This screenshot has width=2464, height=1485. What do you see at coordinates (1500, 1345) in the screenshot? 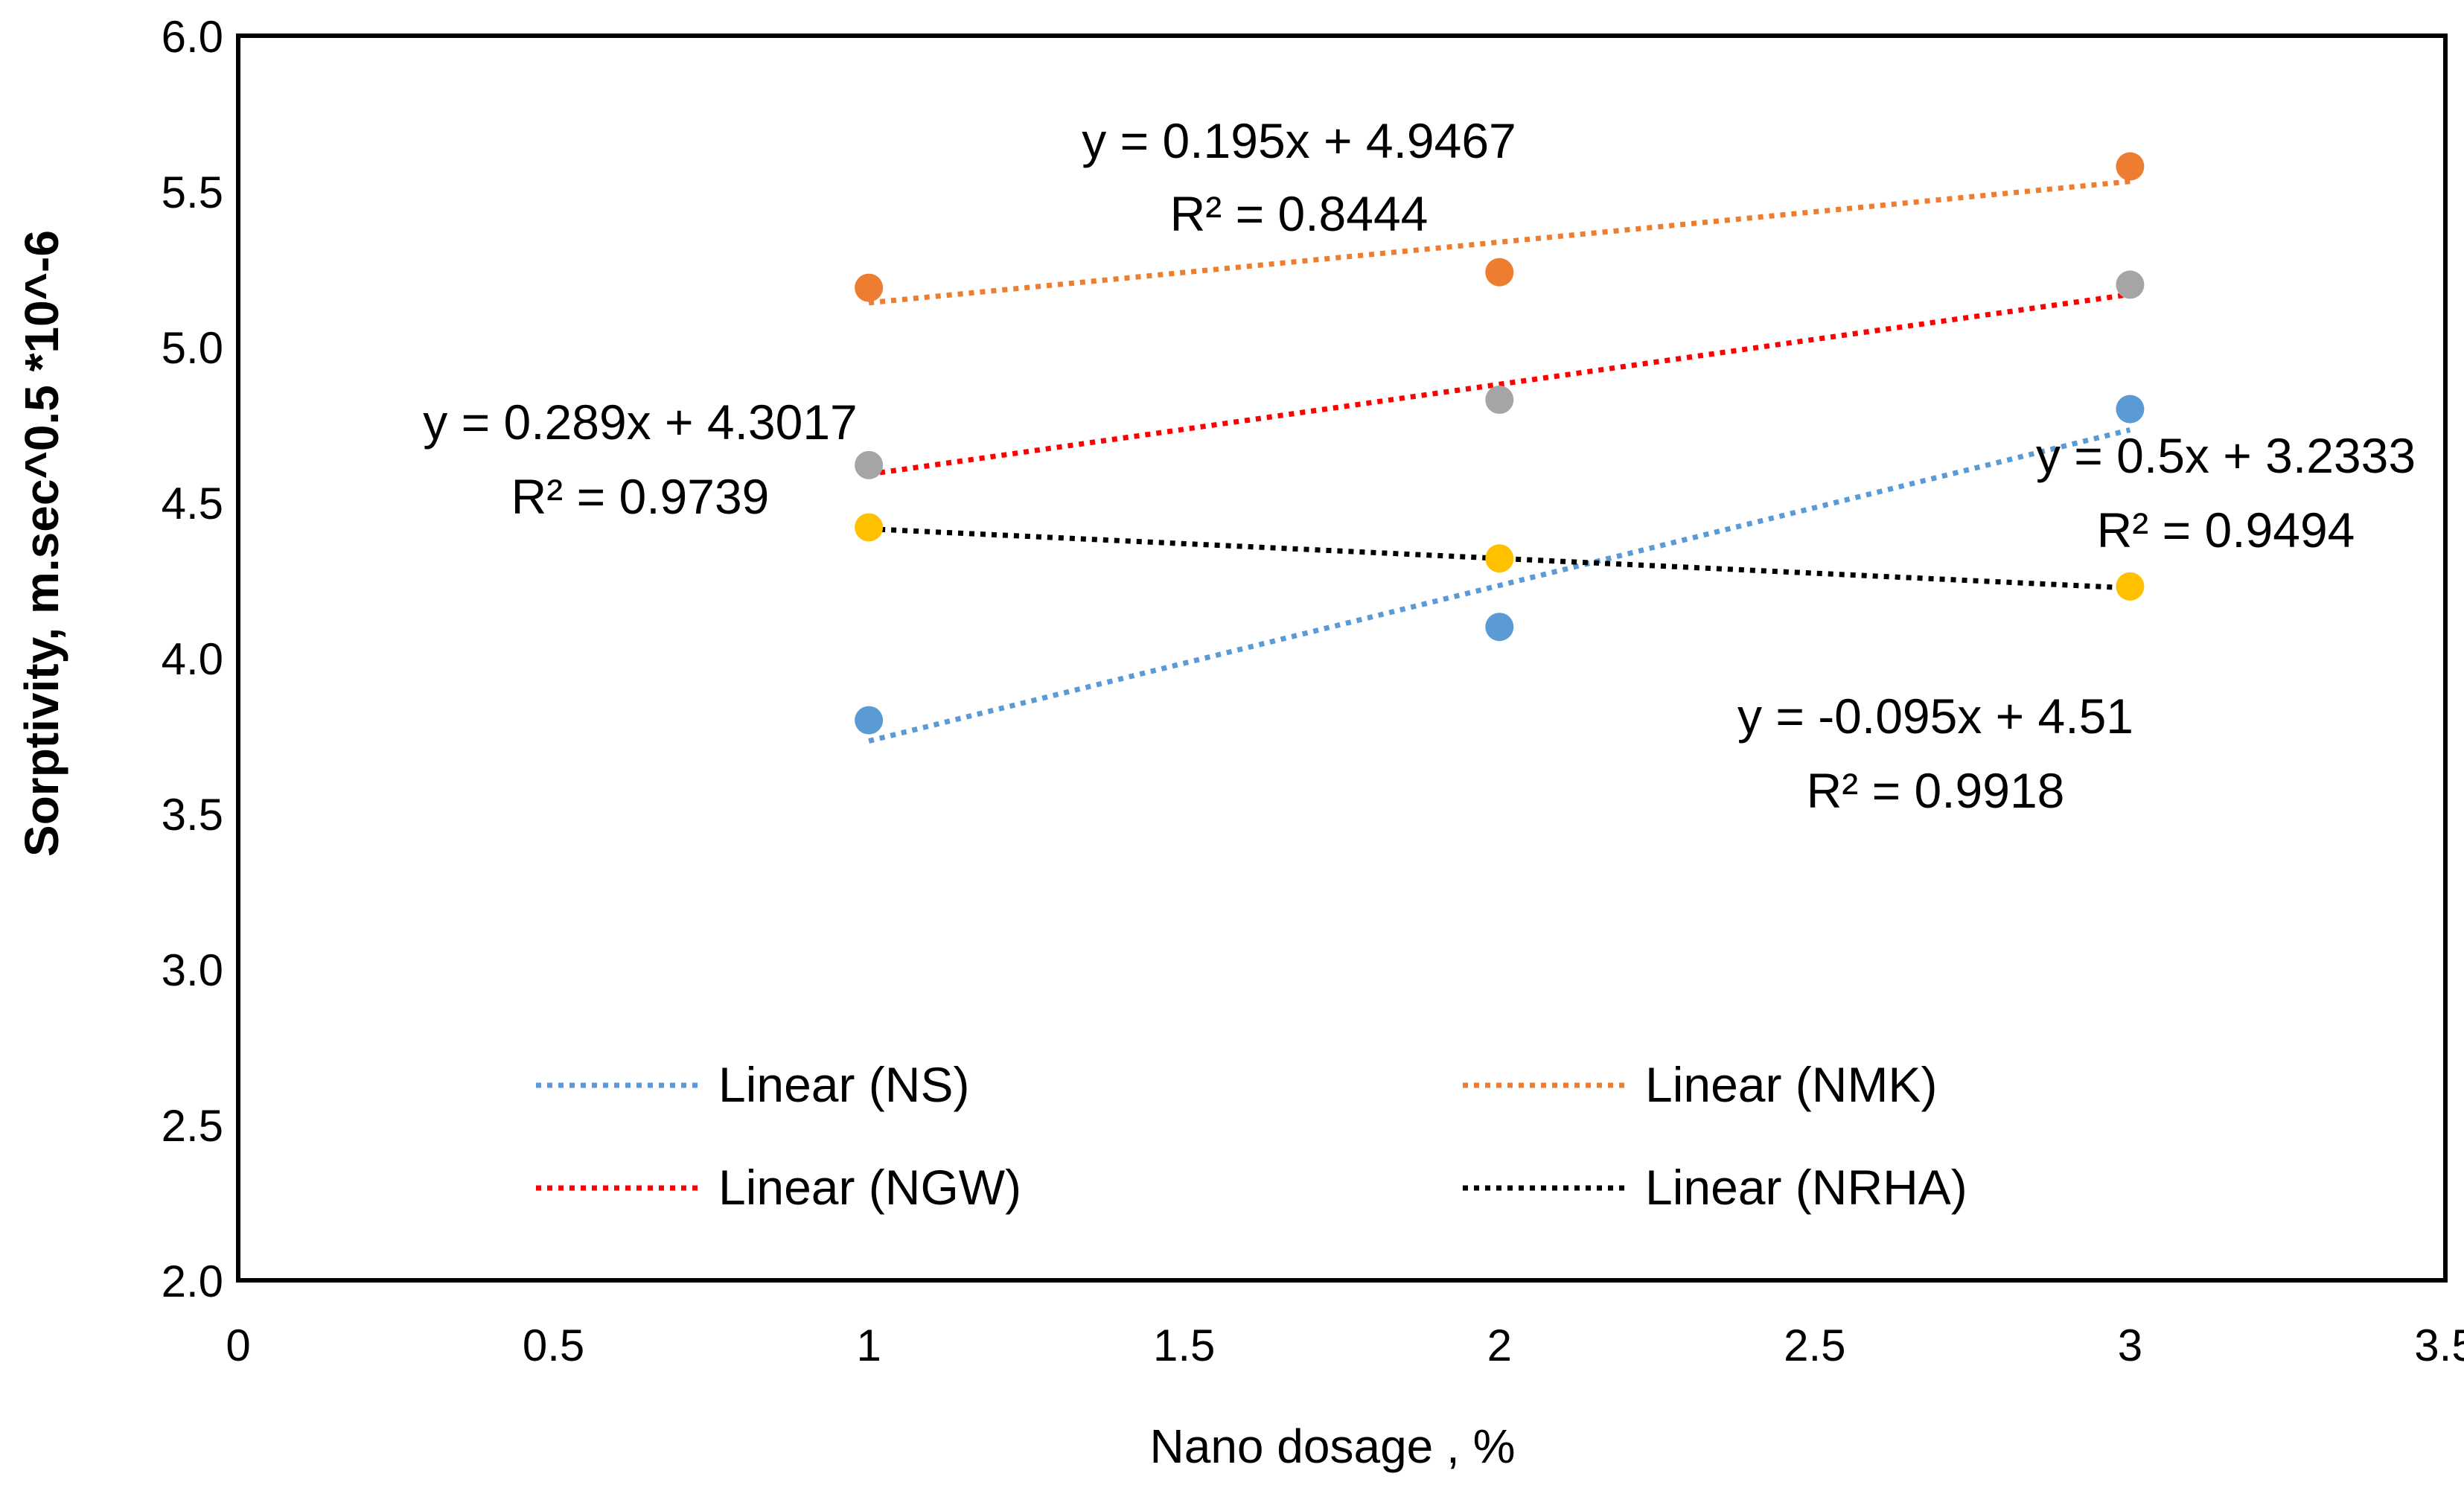
I see `x-tick-label: 2` at bounding box center [1500, 1345].